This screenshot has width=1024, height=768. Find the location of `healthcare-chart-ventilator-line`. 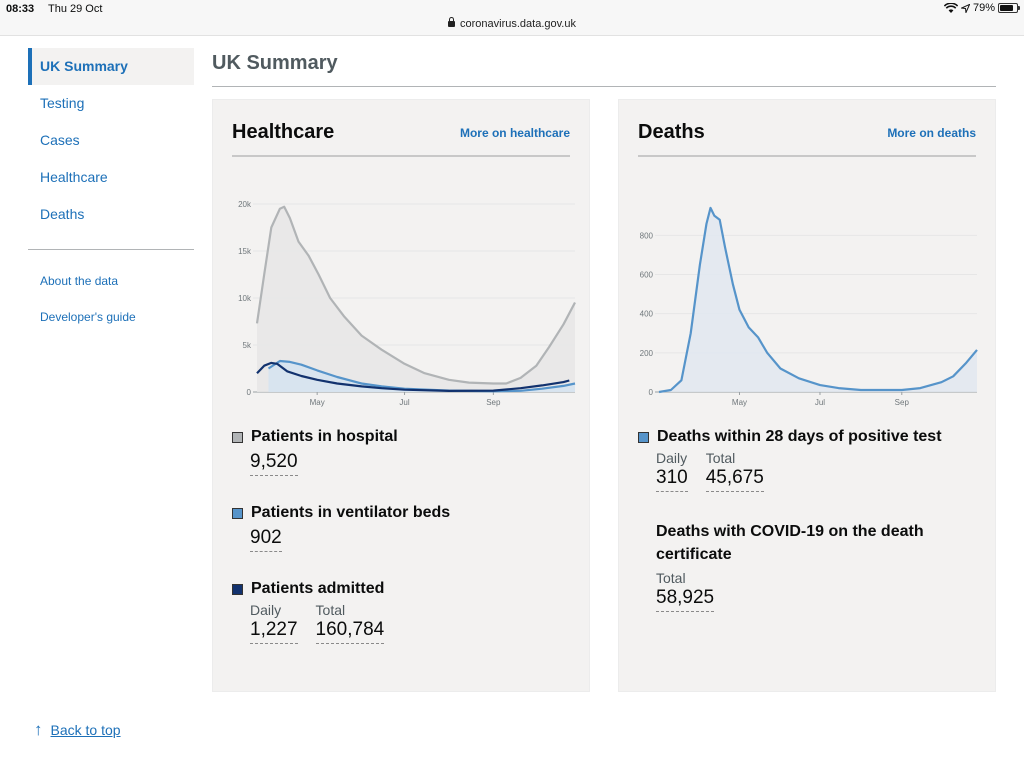

healthcare-chart-ventilator-line is located at coordinates (421, 376).